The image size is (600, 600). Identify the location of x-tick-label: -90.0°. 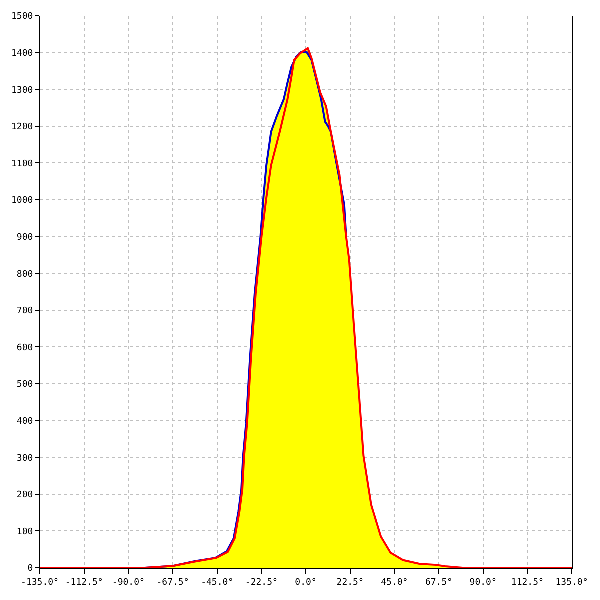
(128, 583).